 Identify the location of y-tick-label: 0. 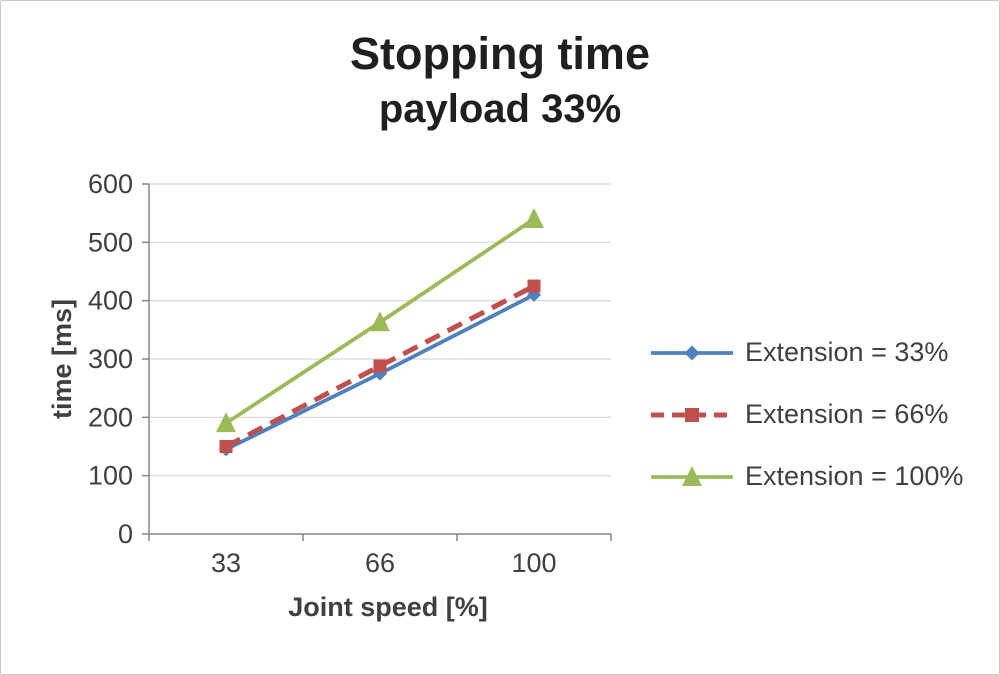
(125, 534).